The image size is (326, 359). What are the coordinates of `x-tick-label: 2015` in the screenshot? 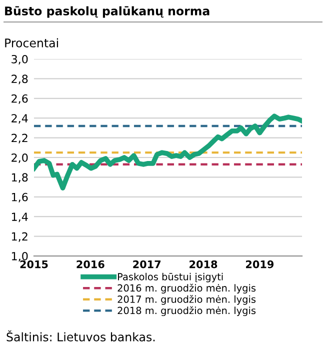 It's located at (34, 264).